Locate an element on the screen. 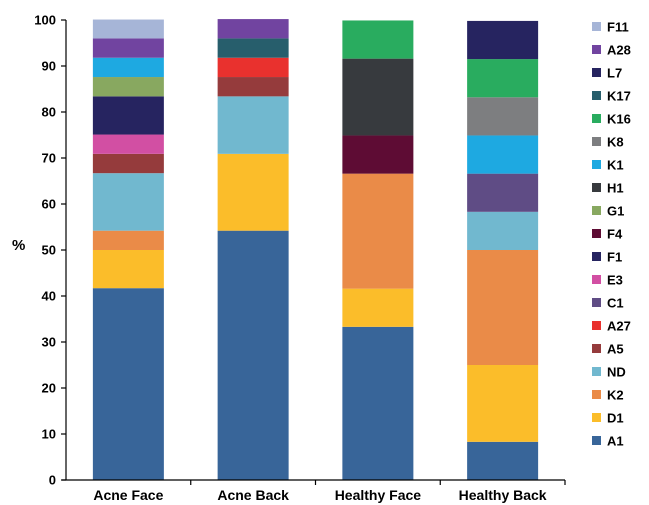  legend-label: F1 is located at coordinates (614, 257).